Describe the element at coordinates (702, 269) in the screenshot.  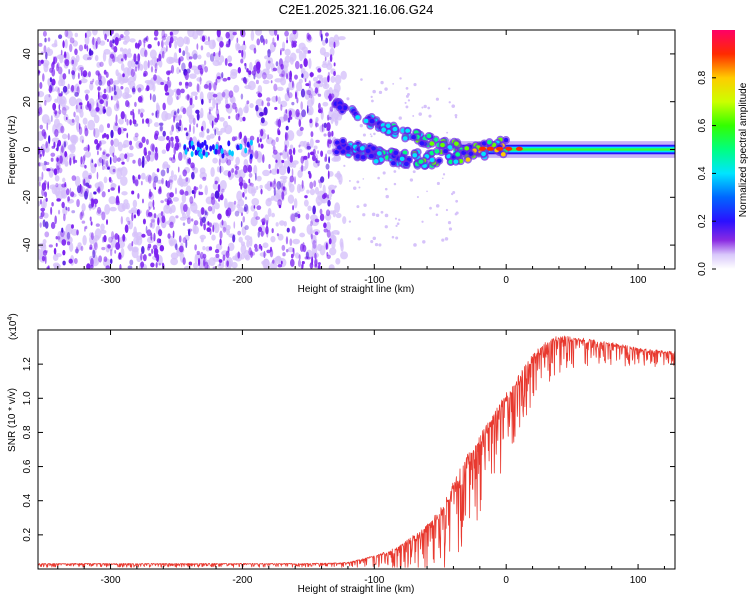
I see `colorbar-tick-label: 0.0` at that location.